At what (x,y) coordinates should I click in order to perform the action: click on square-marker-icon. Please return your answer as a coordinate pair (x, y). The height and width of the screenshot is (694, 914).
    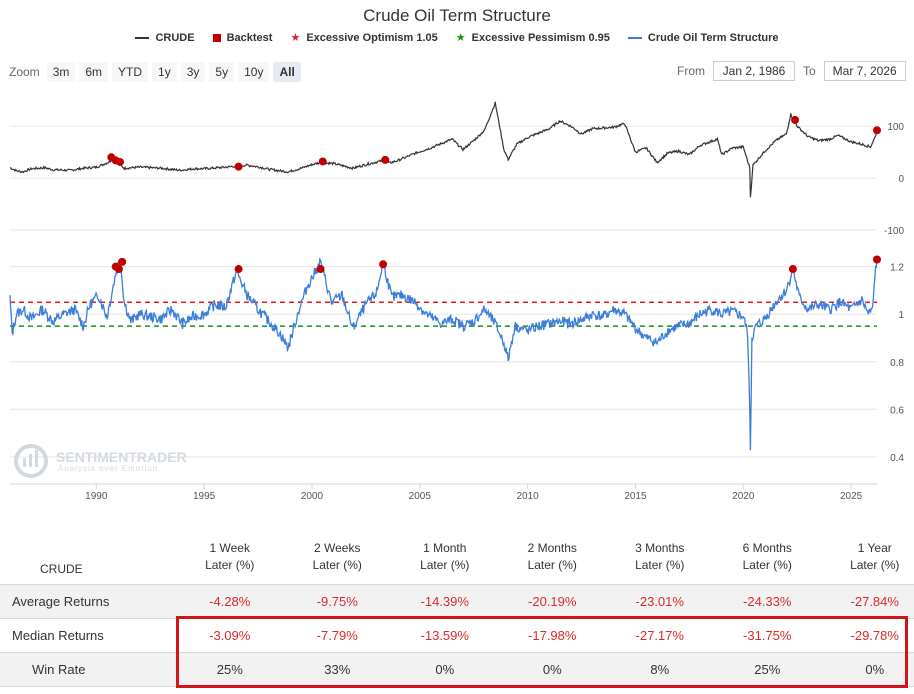
    Looking at the image, I should click on (216, 38).